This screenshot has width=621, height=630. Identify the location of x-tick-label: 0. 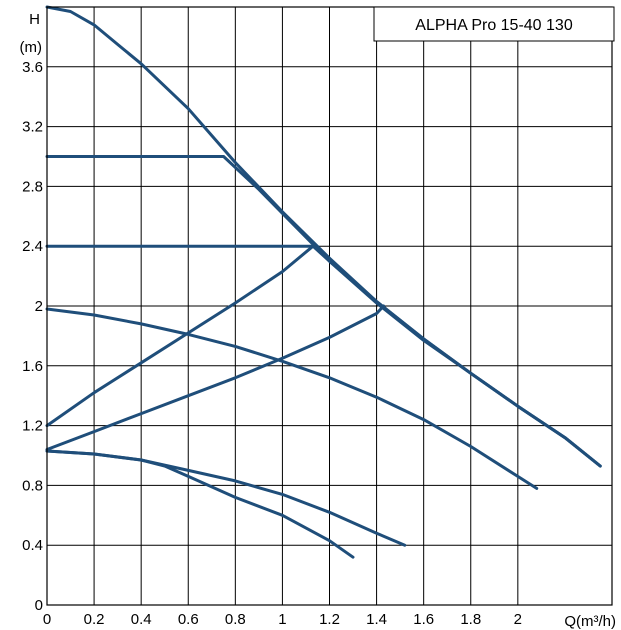
(47, 619).